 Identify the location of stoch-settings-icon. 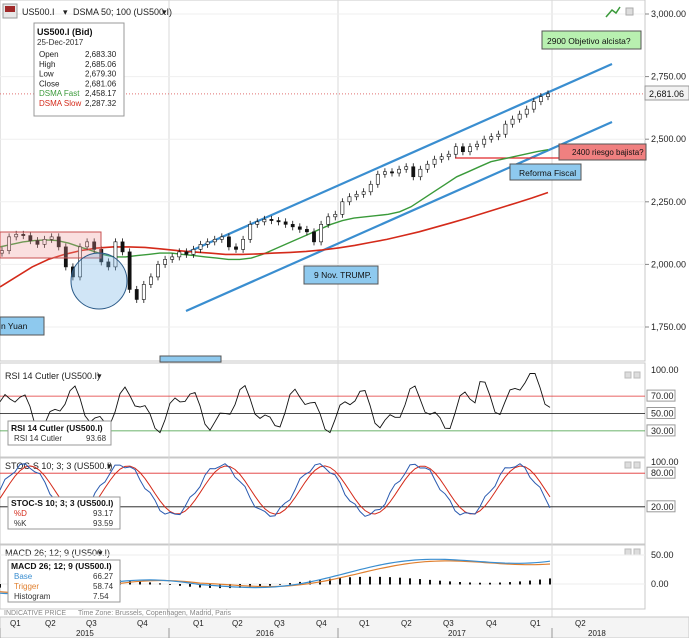
(628, 465).